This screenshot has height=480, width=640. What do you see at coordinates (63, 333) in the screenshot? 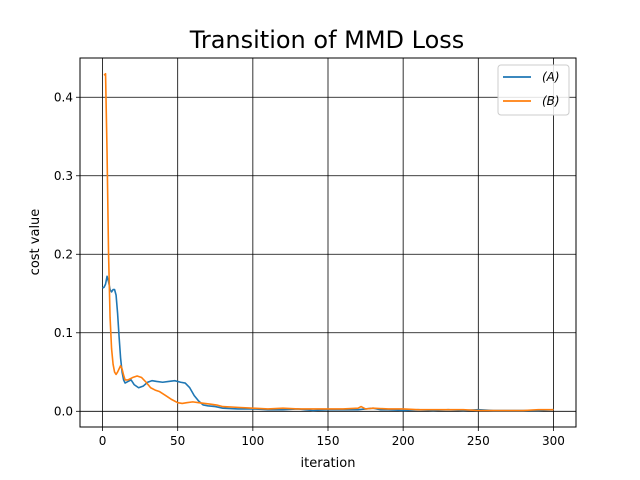
I see `y-tick-label: 0.1` at bounding box center [63, 333].